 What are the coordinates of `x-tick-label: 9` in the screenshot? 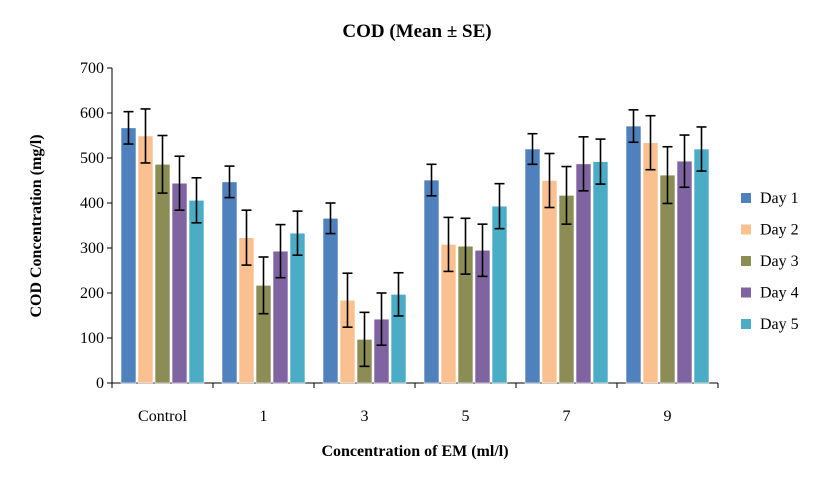 It's located at (668, 416).